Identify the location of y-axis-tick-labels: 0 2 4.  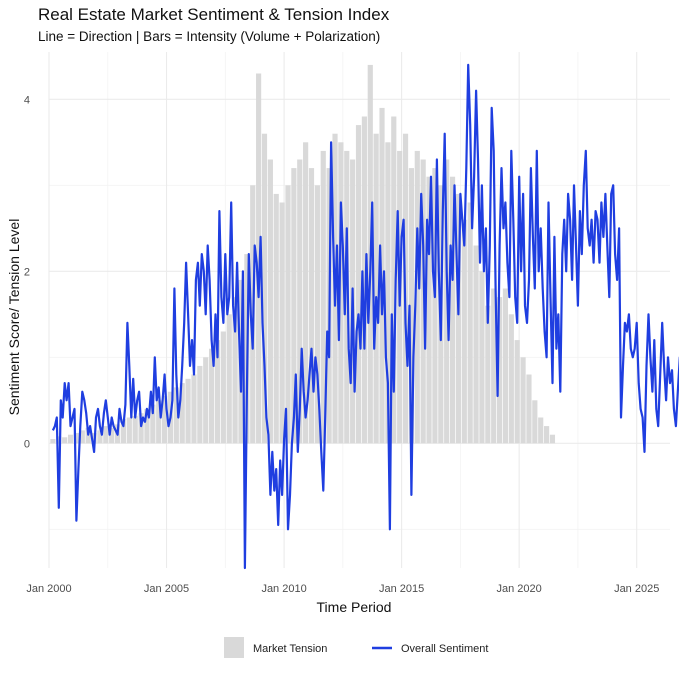
(27, 272).